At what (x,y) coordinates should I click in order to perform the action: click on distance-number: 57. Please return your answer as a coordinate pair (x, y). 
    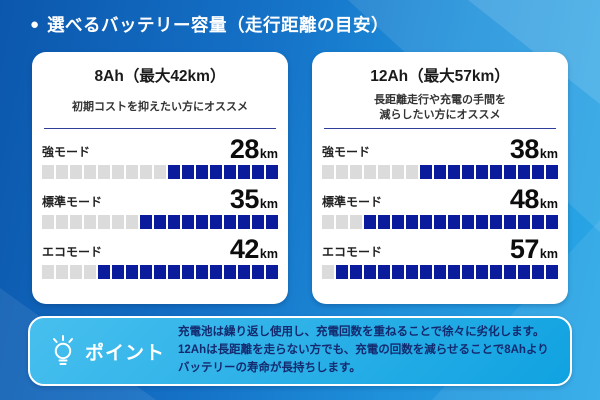
    Looking at the image, I should click on (524, 249).